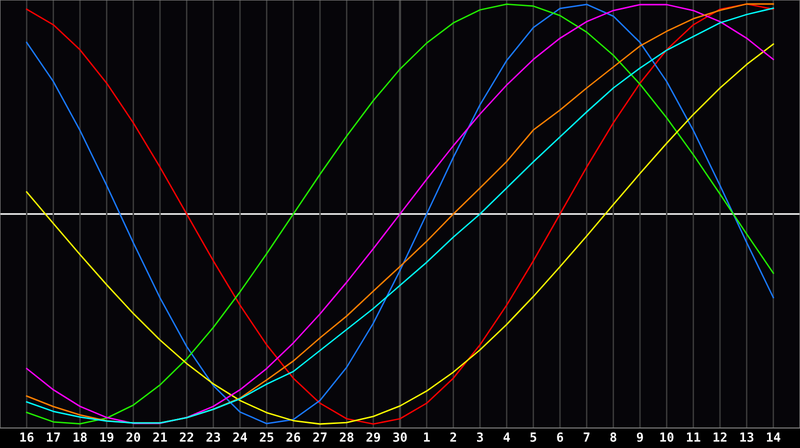 This screenshot has height=448, width=800. What do you see at coordinates (693, 437) in the screenshot?
I see `x-tick-label: 11` at bounding box center [693, 437].